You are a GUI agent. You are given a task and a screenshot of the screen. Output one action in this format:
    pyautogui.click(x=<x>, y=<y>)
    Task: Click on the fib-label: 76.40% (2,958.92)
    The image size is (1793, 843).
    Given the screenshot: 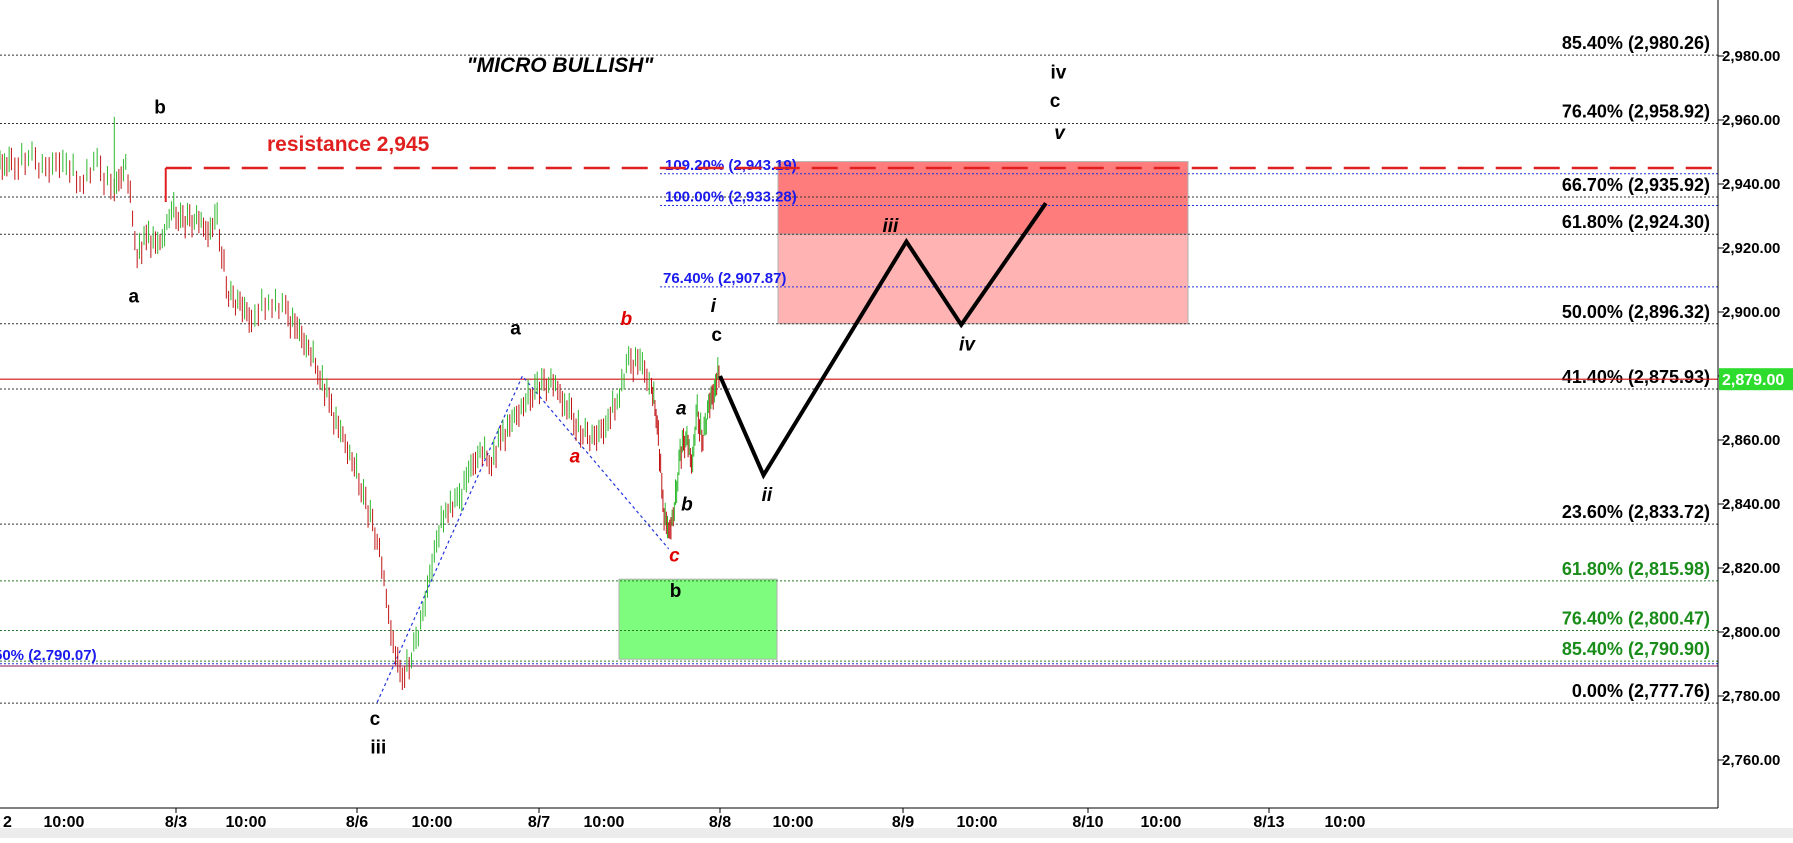 What is the action you would take?
    pyautogui.click(x=1636, y=111)
    